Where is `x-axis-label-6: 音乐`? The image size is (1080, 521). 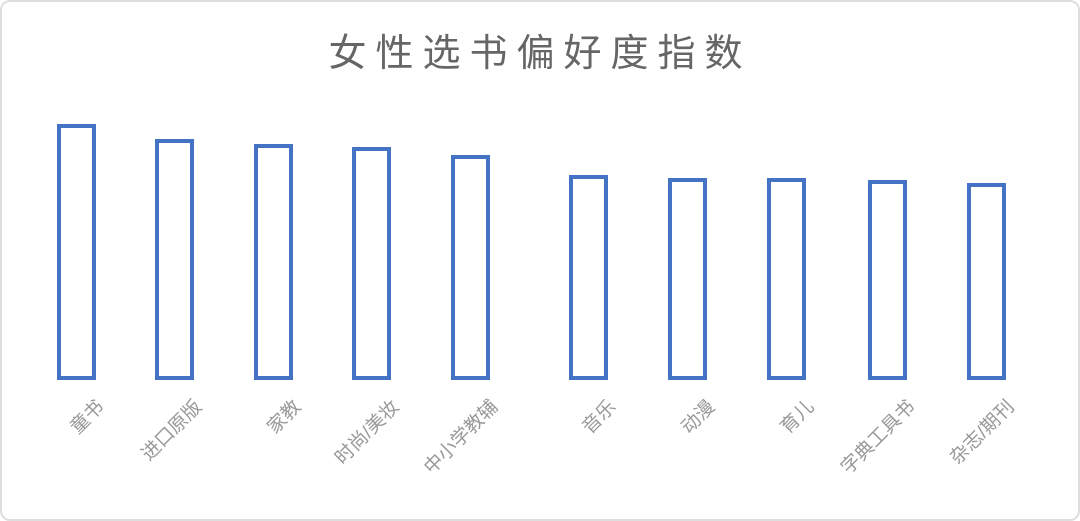
x-axis-label-6: 音乐 is located at coordinates (600, 417).